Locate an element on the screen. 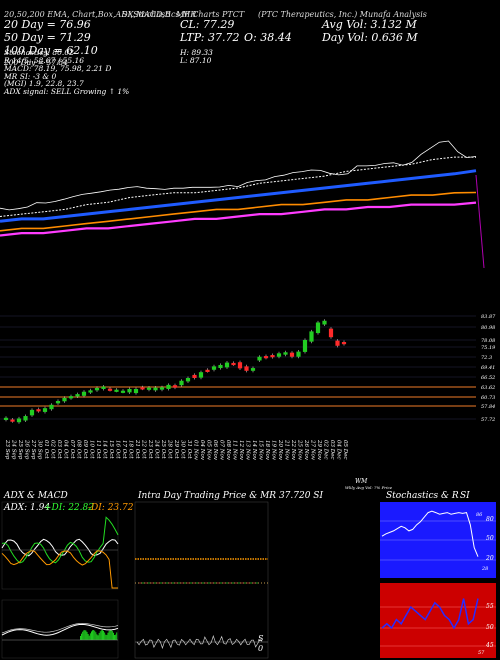 The image size is (500, 660). date-tick-label: 03 Oct is located at coordinates (59, 449).